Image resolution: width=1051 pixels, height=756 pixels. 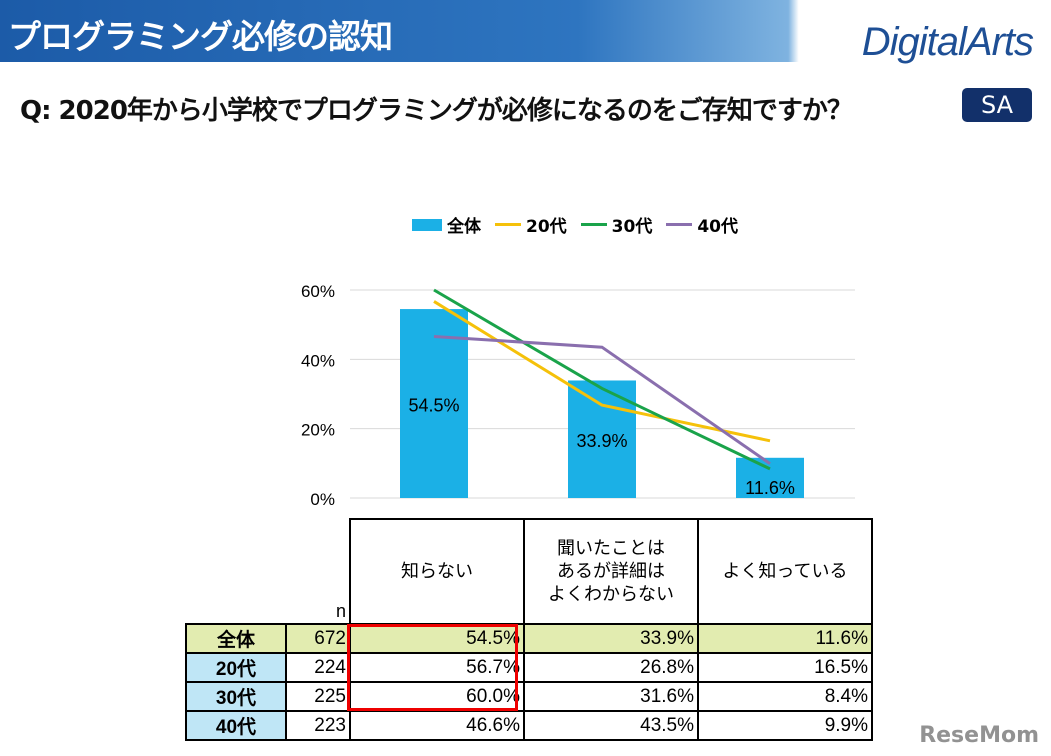 What do you see at coordinates (322, 499) in the screenshot?
I see `y-tick-label: 0%` at bounding box center [322, 499].